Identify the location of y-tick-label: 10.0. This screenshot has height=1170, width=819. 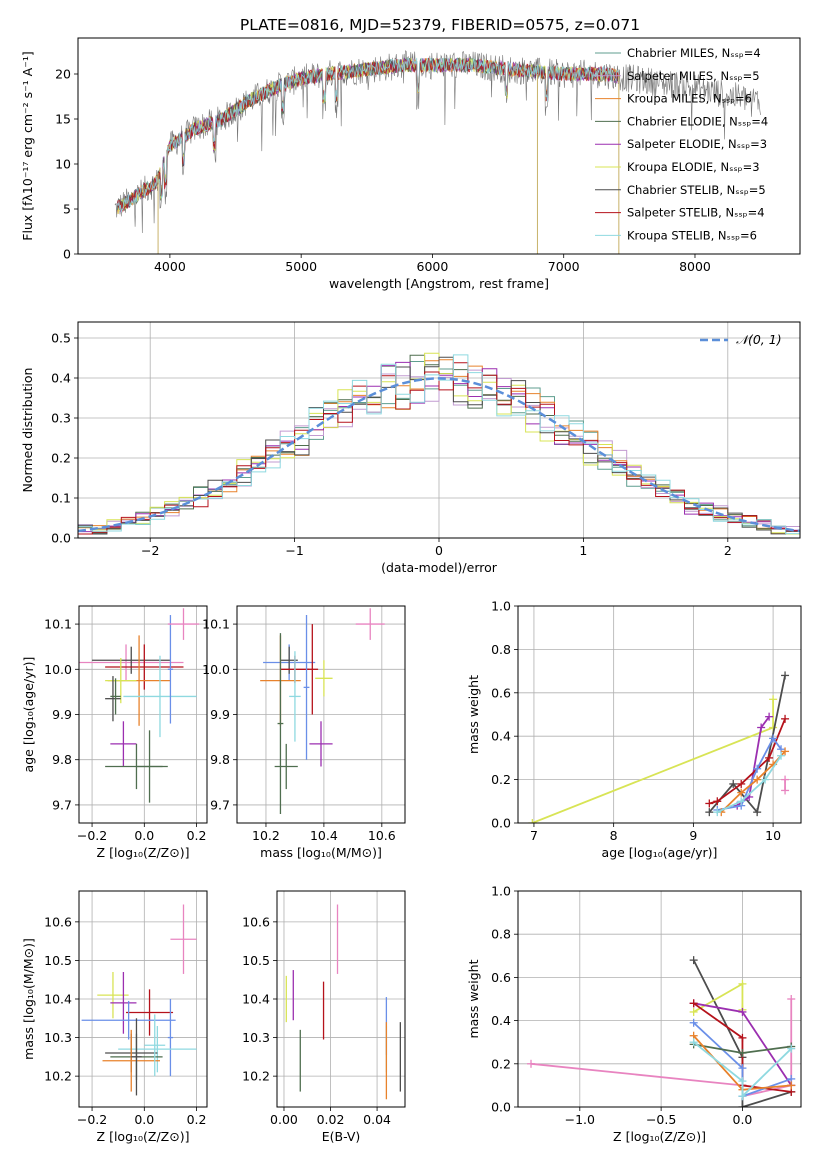
(58, 669).